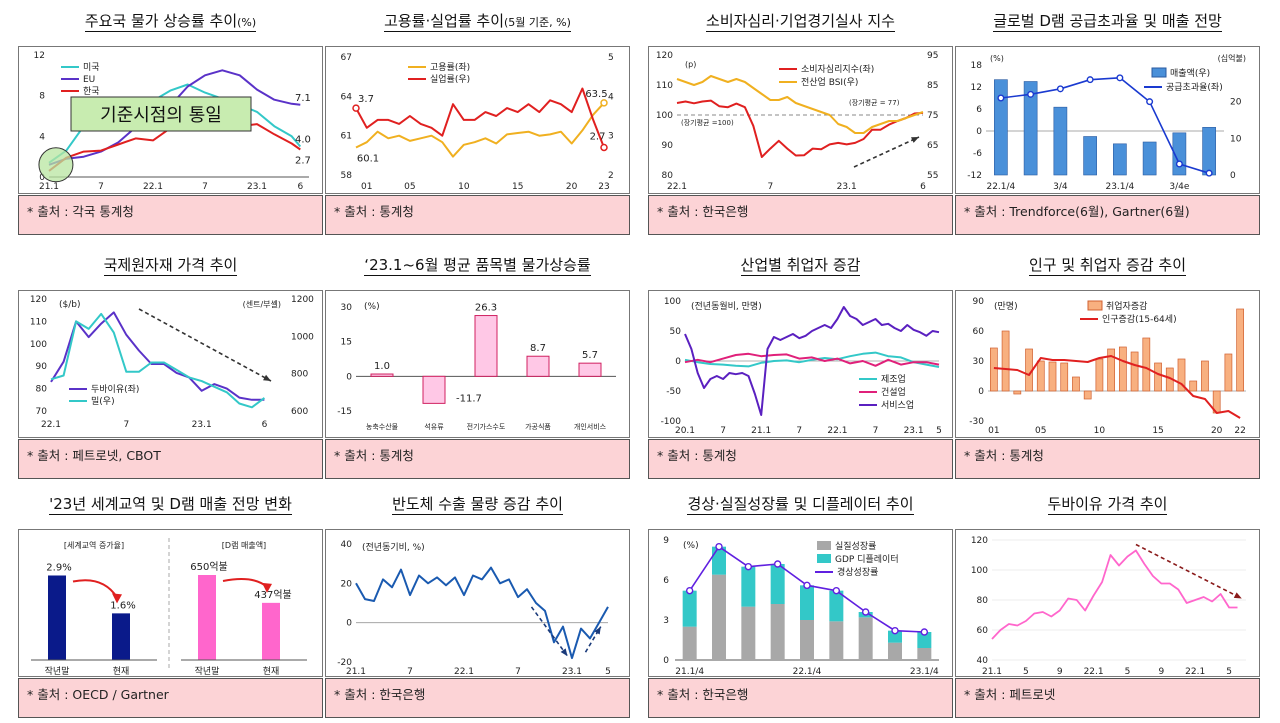 This screenshot has height=723, width=1280. I want to click on reference-label: (장기평균 = 77), so click(874, 102).